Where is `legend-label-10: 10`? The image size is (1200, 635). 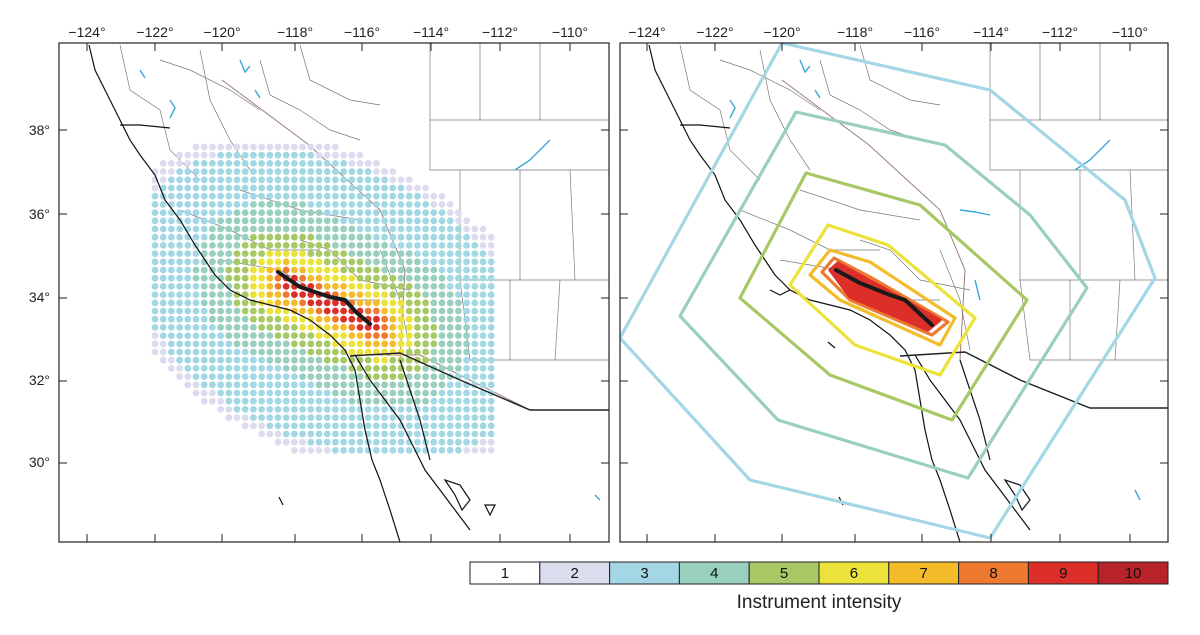
legend-label-10: 10 is located at coordinates (1133, 573).